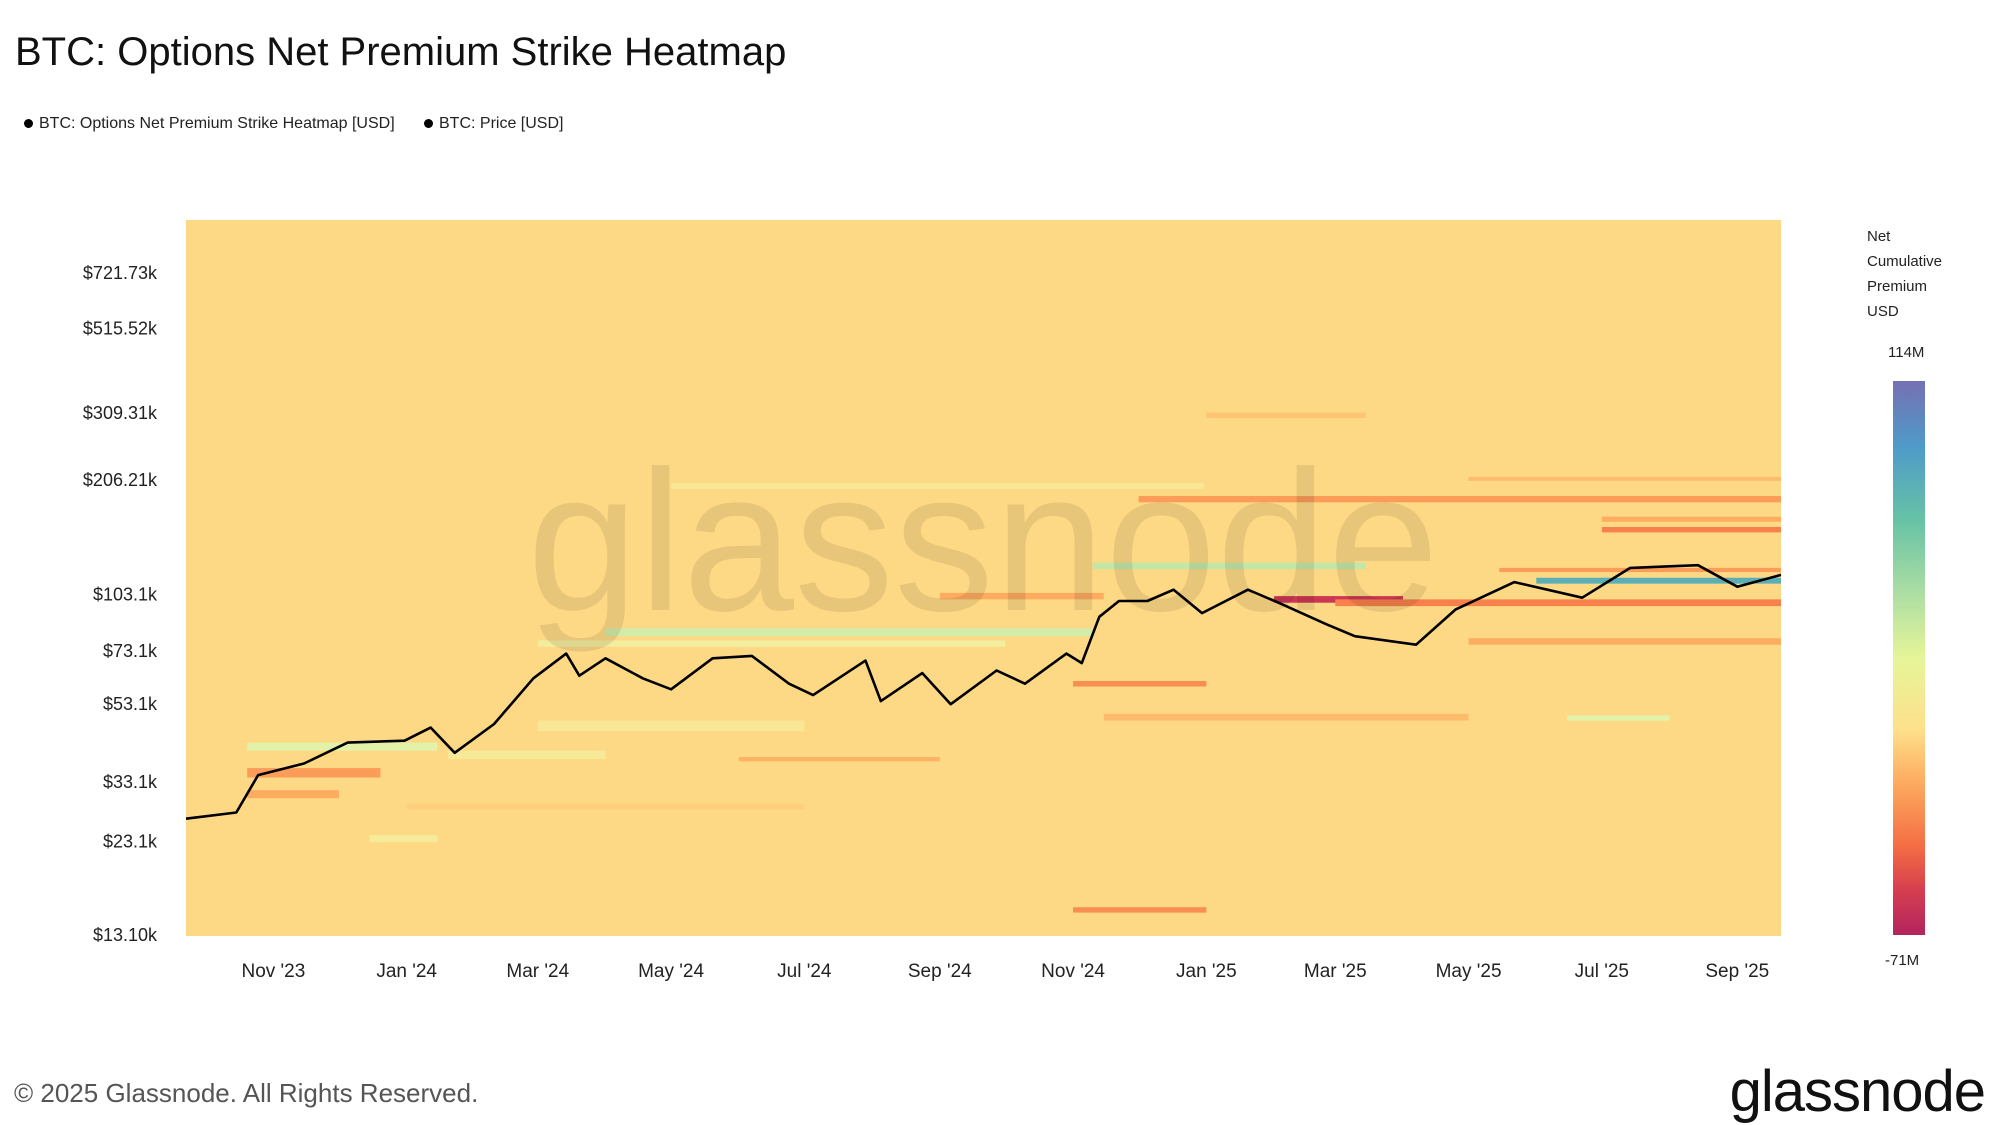  I want to click on colorbar-title: Net Cumulative Premium USD, so click(1917, 274).